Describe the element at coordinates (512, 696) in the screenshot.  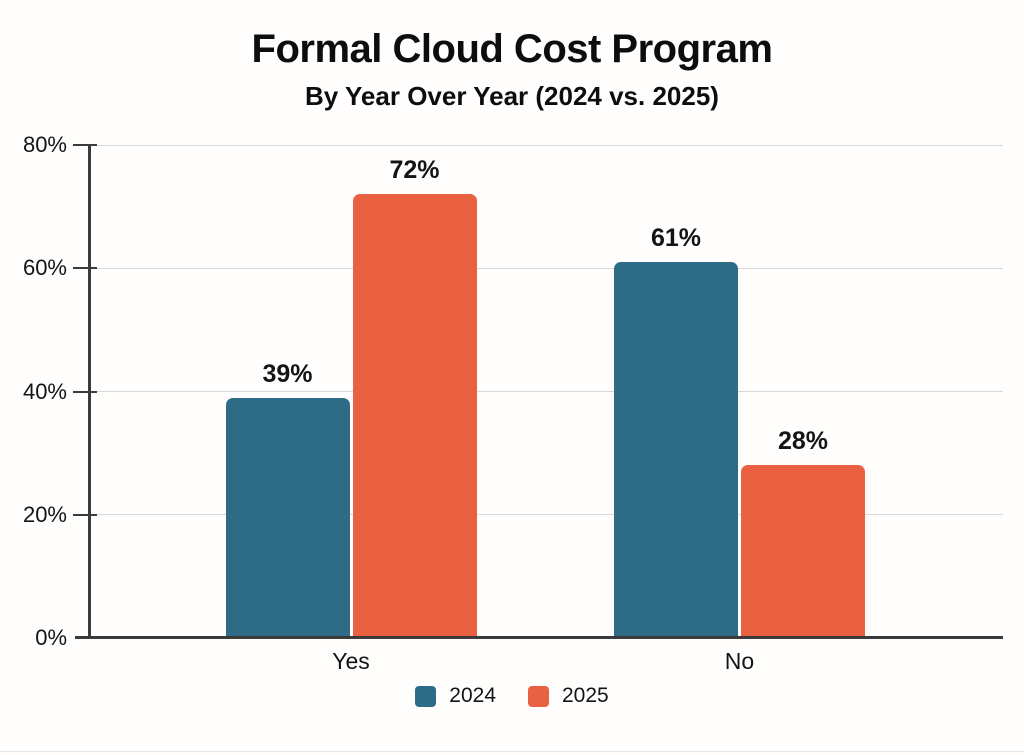
I see `legend: 2024 2025` at that location.